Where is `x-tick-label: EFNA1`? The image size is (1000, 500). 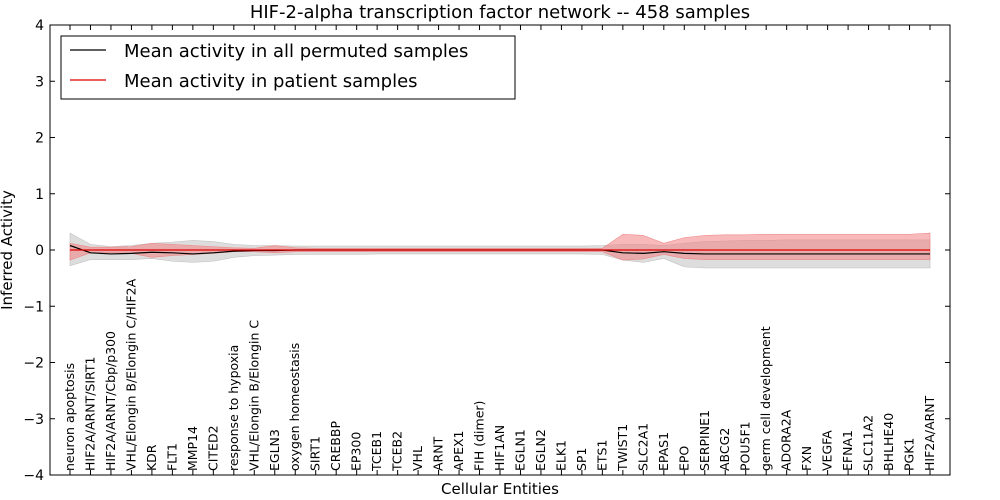
x-tick-label: EFNA1 is located at coordinates (847, 450).